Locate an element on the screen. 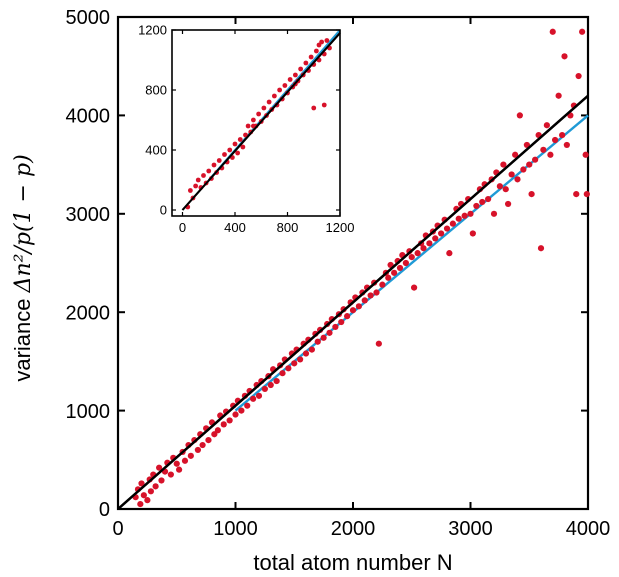 This screenshot has height=577, width=619. x-tick-label: 1200 is located at coordinates (340, 227).